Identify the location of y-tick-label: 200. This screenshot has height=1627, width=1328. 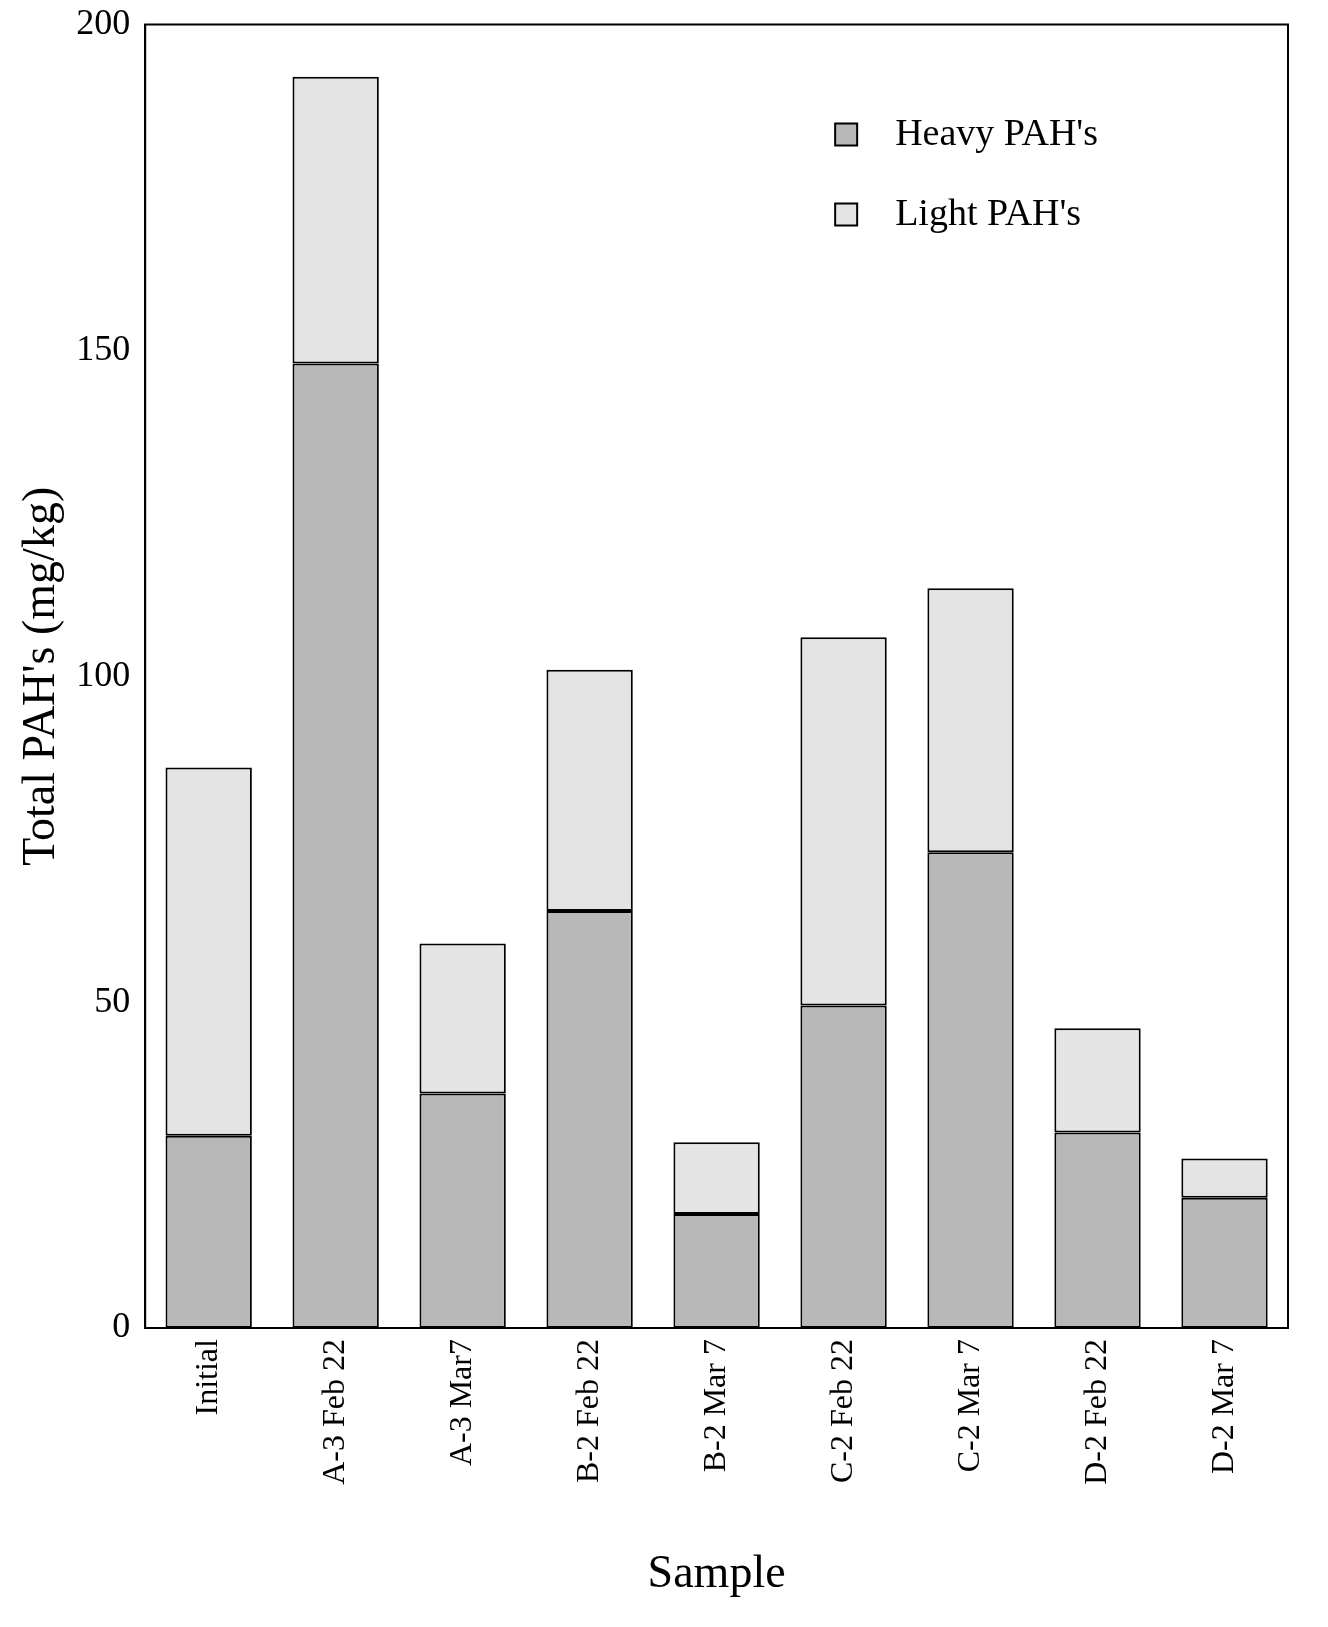
(103, 22).